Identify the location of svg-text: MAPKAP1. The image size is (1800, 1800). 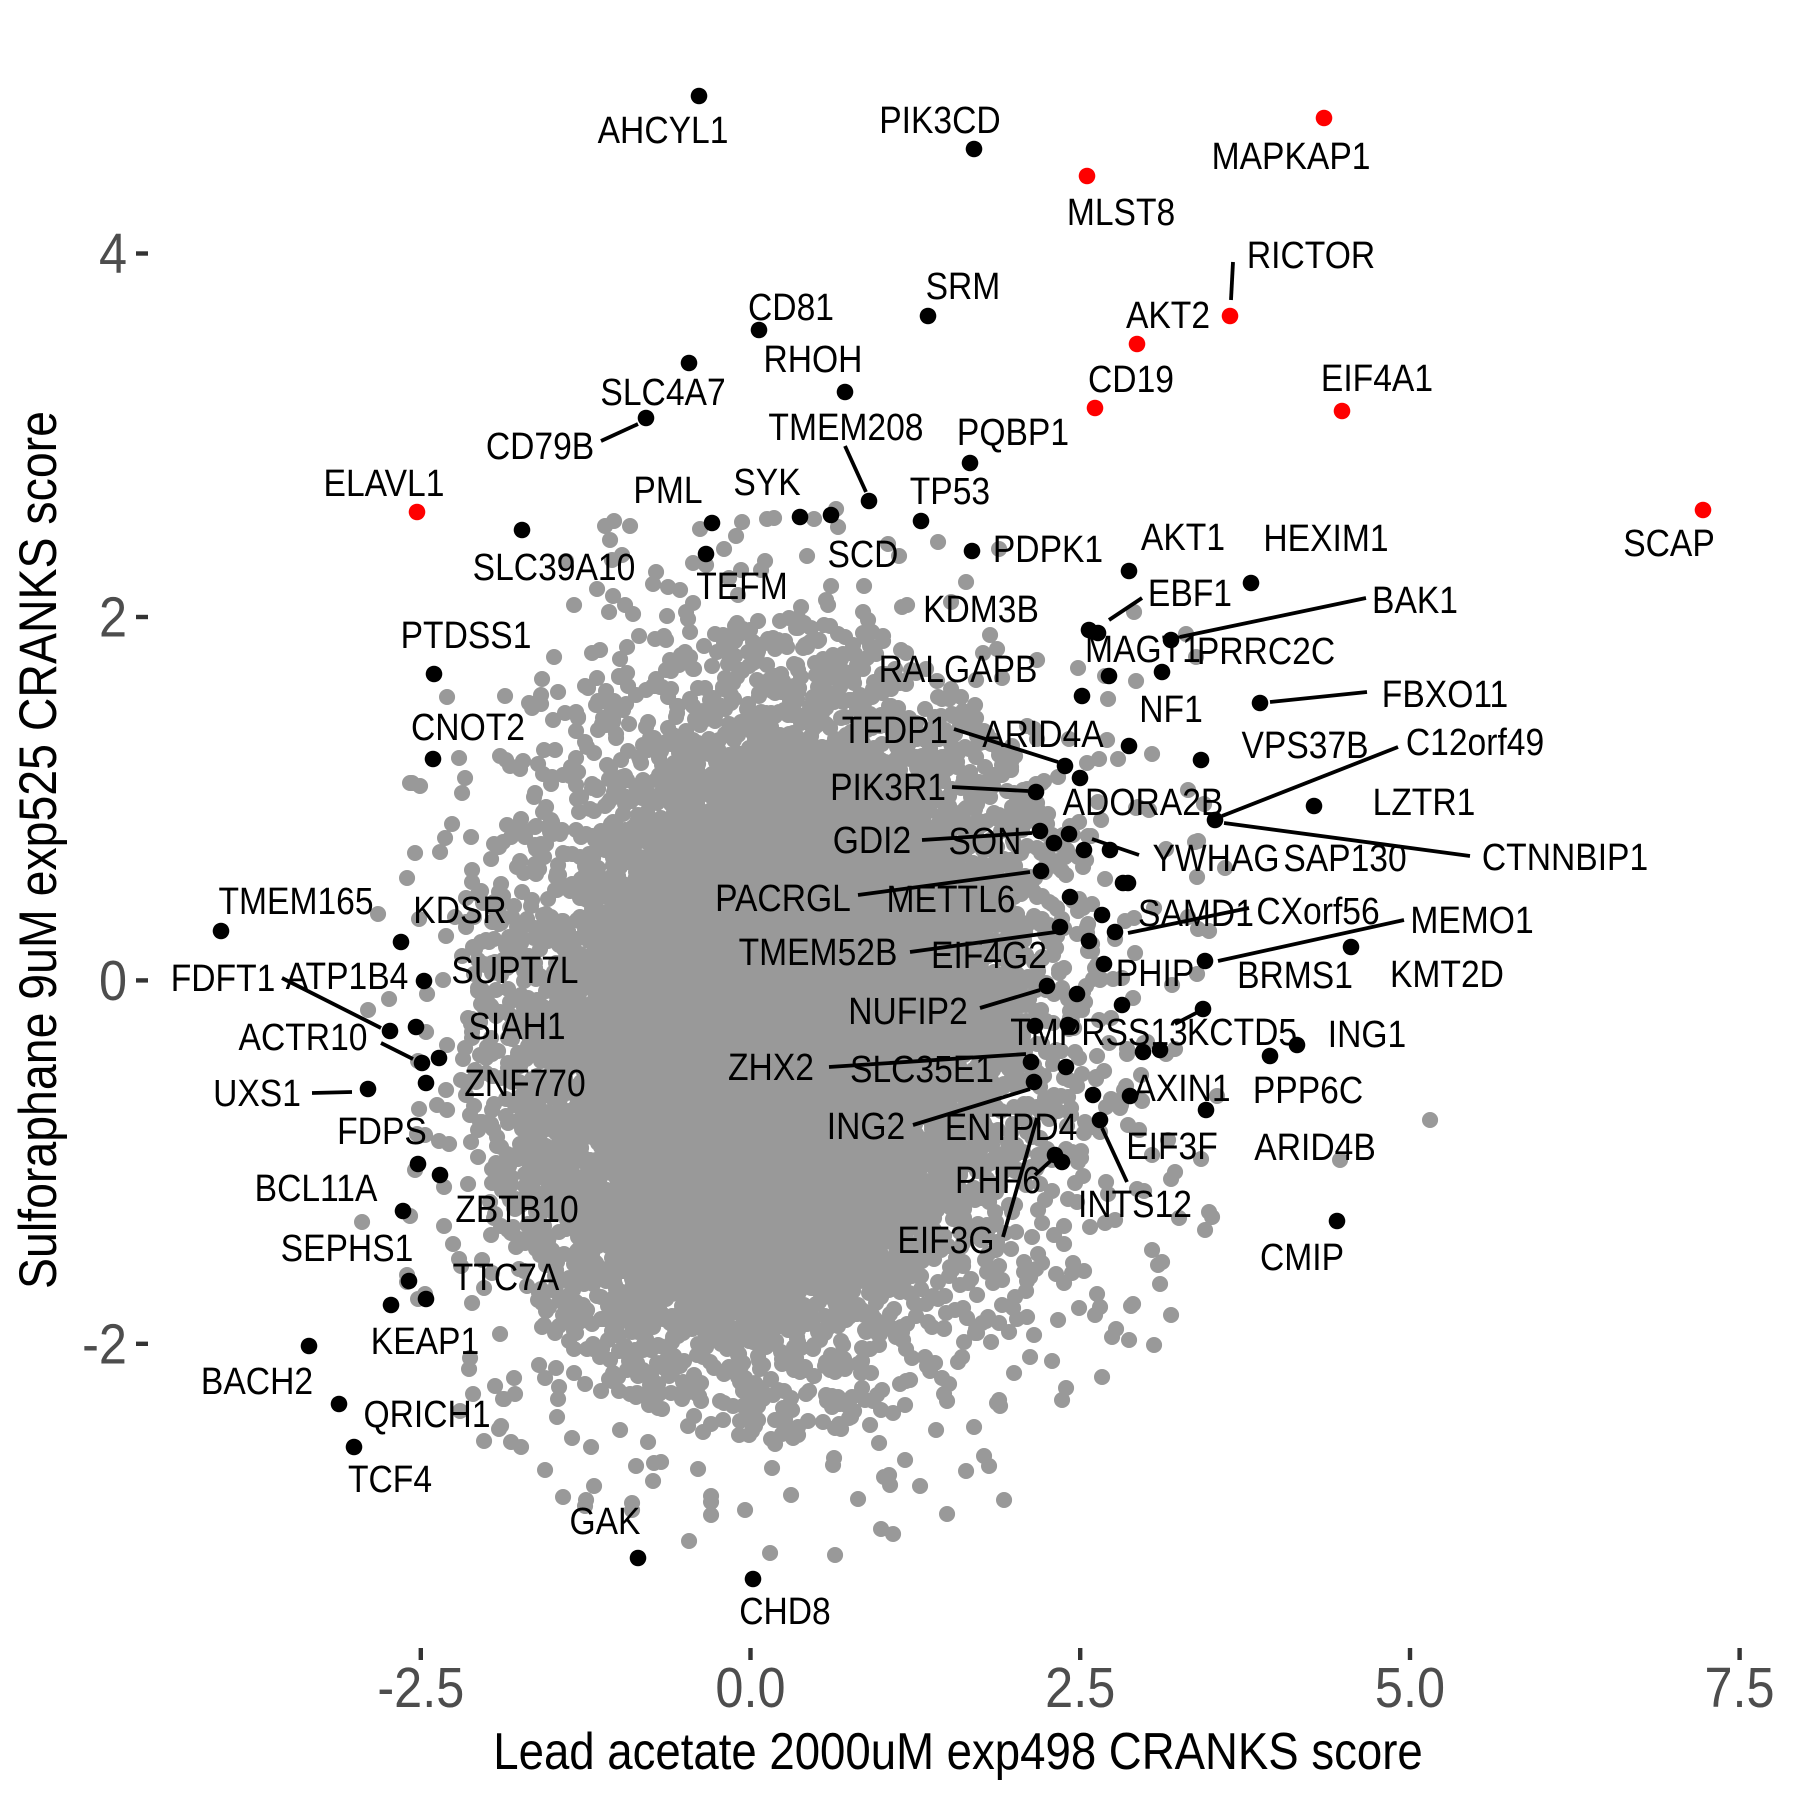
(1291, 156).